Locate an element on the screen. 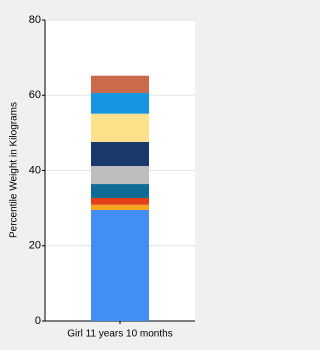 The image size is (320, 350). y-tick-label: 80 is located at coordinates (35, 20).